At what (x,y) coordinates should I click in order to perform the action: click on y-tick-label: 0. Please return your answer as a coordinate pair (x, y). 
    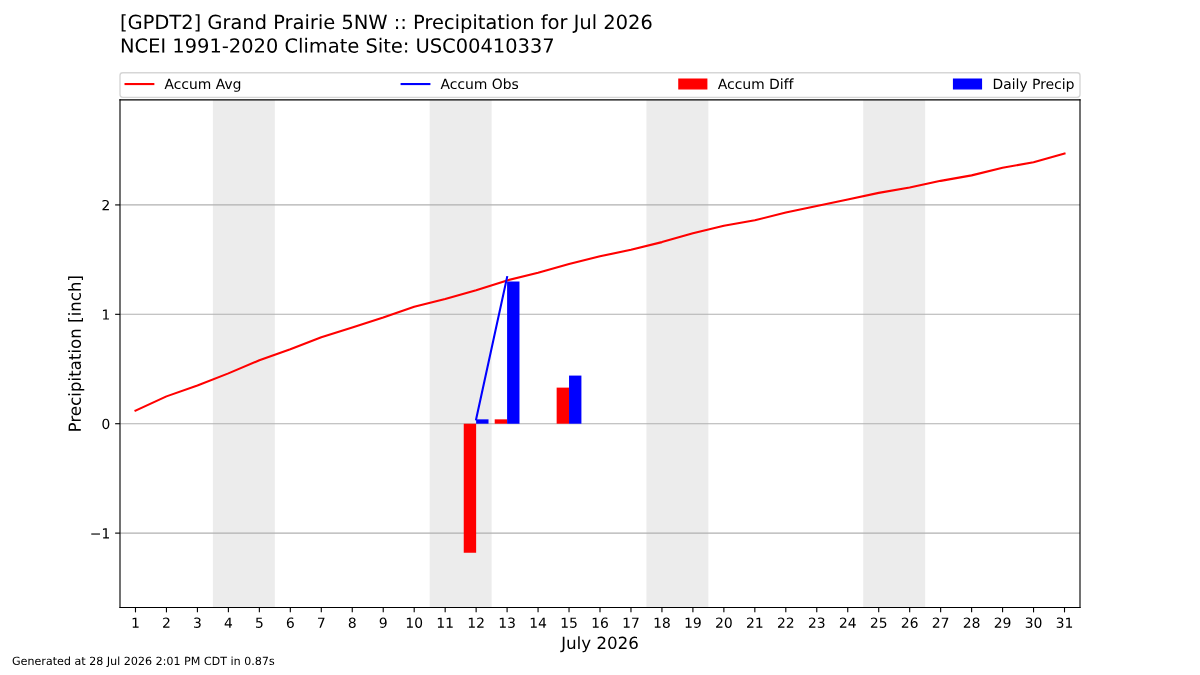
    Looking at the image, I should click on (106, 424).